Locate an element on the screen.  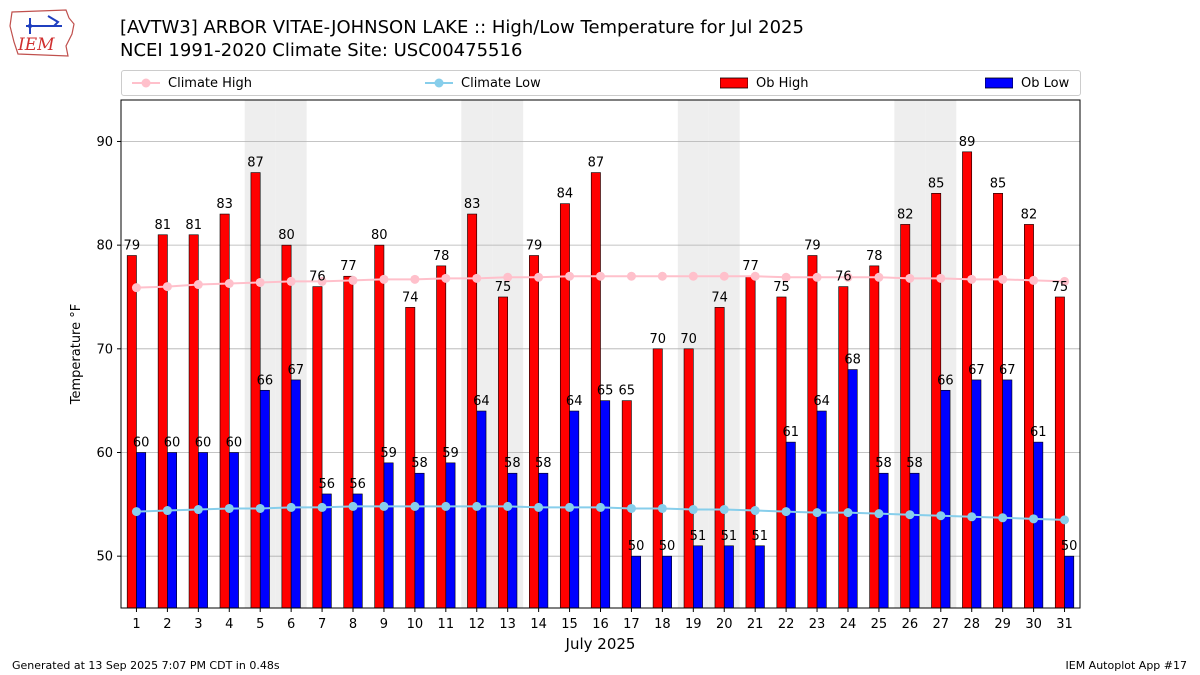
ob-low-value-label: 64 is located at coordinates (481, 401).